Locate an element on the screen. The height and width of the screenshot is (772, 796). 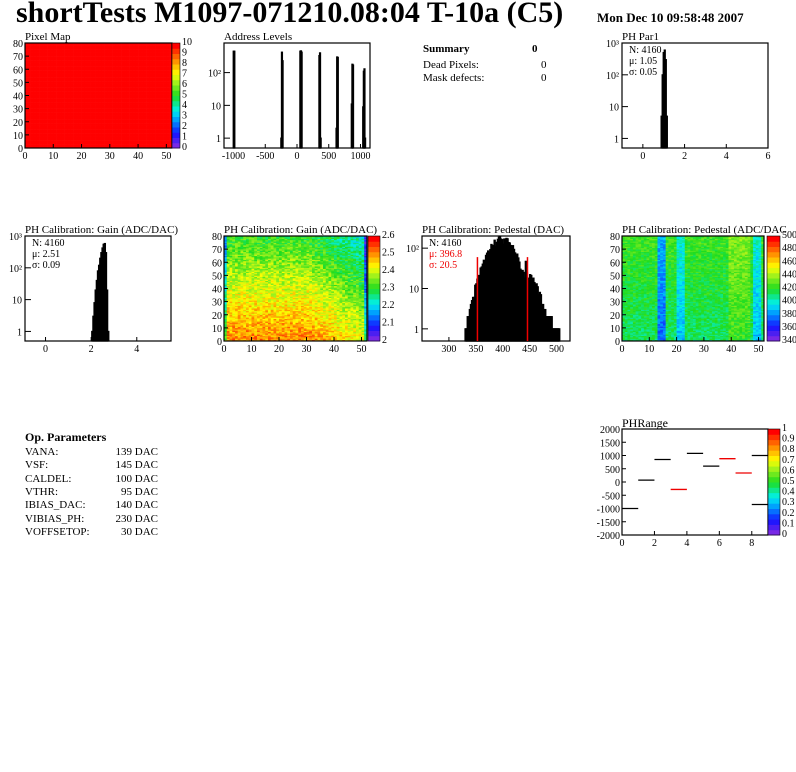
palette-label: 7 is located at coordinates (184, 74).